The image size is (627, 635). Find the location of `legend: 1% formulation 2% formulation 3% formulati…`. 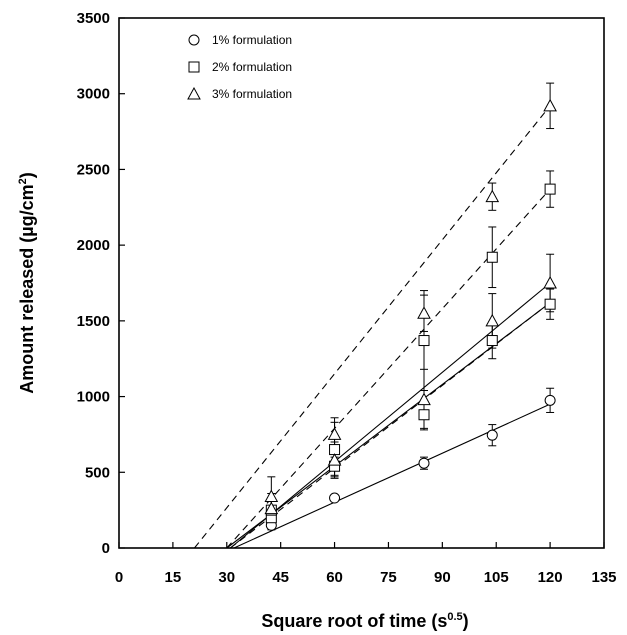

legend: 1% formulation 2% formulation 3% formulati… is located at coordinates (239, 67).